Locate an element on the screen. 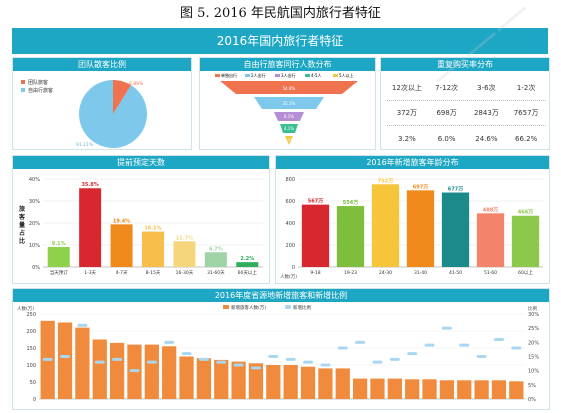 This screenshot has width=561, height=413. table-row: 372万 698万 2843万 7657万 is located at coordinates (466, 113).